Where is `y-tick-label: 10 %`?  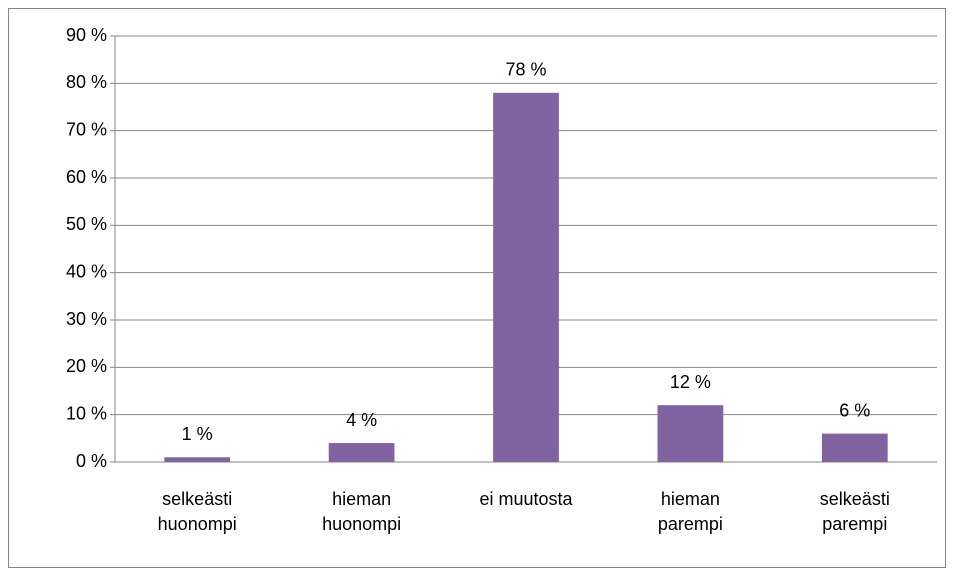
y-tick-label: 10 % is located at coordinates (86, 413).